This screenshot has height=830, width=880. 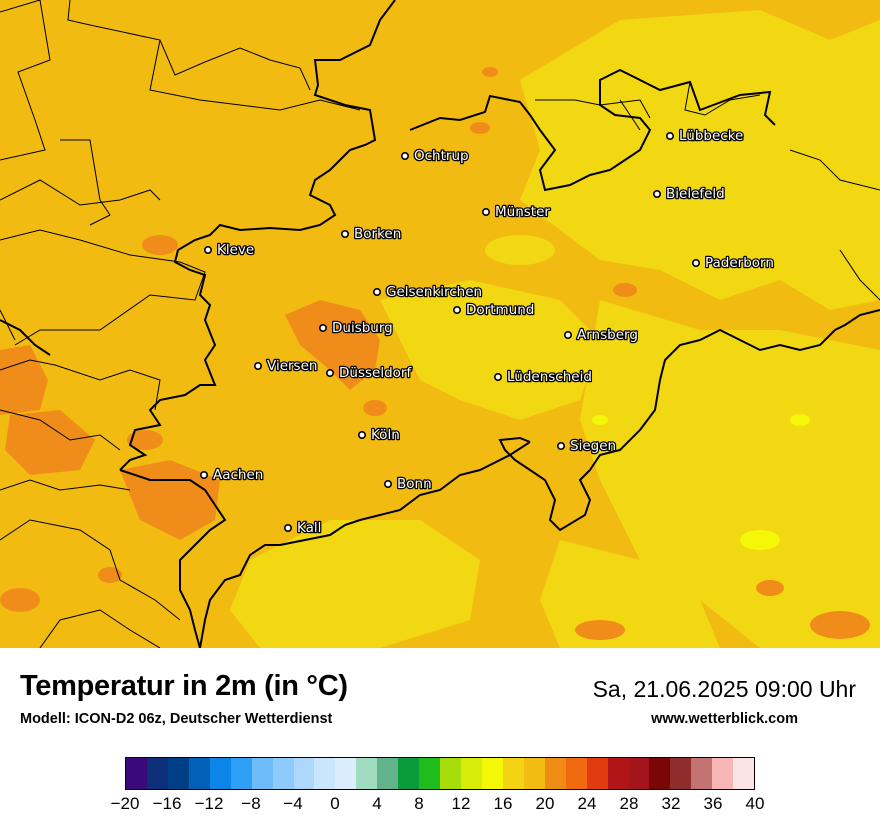 I want to click on color-scale-tick-label: 0, so click(x=335, y=803).